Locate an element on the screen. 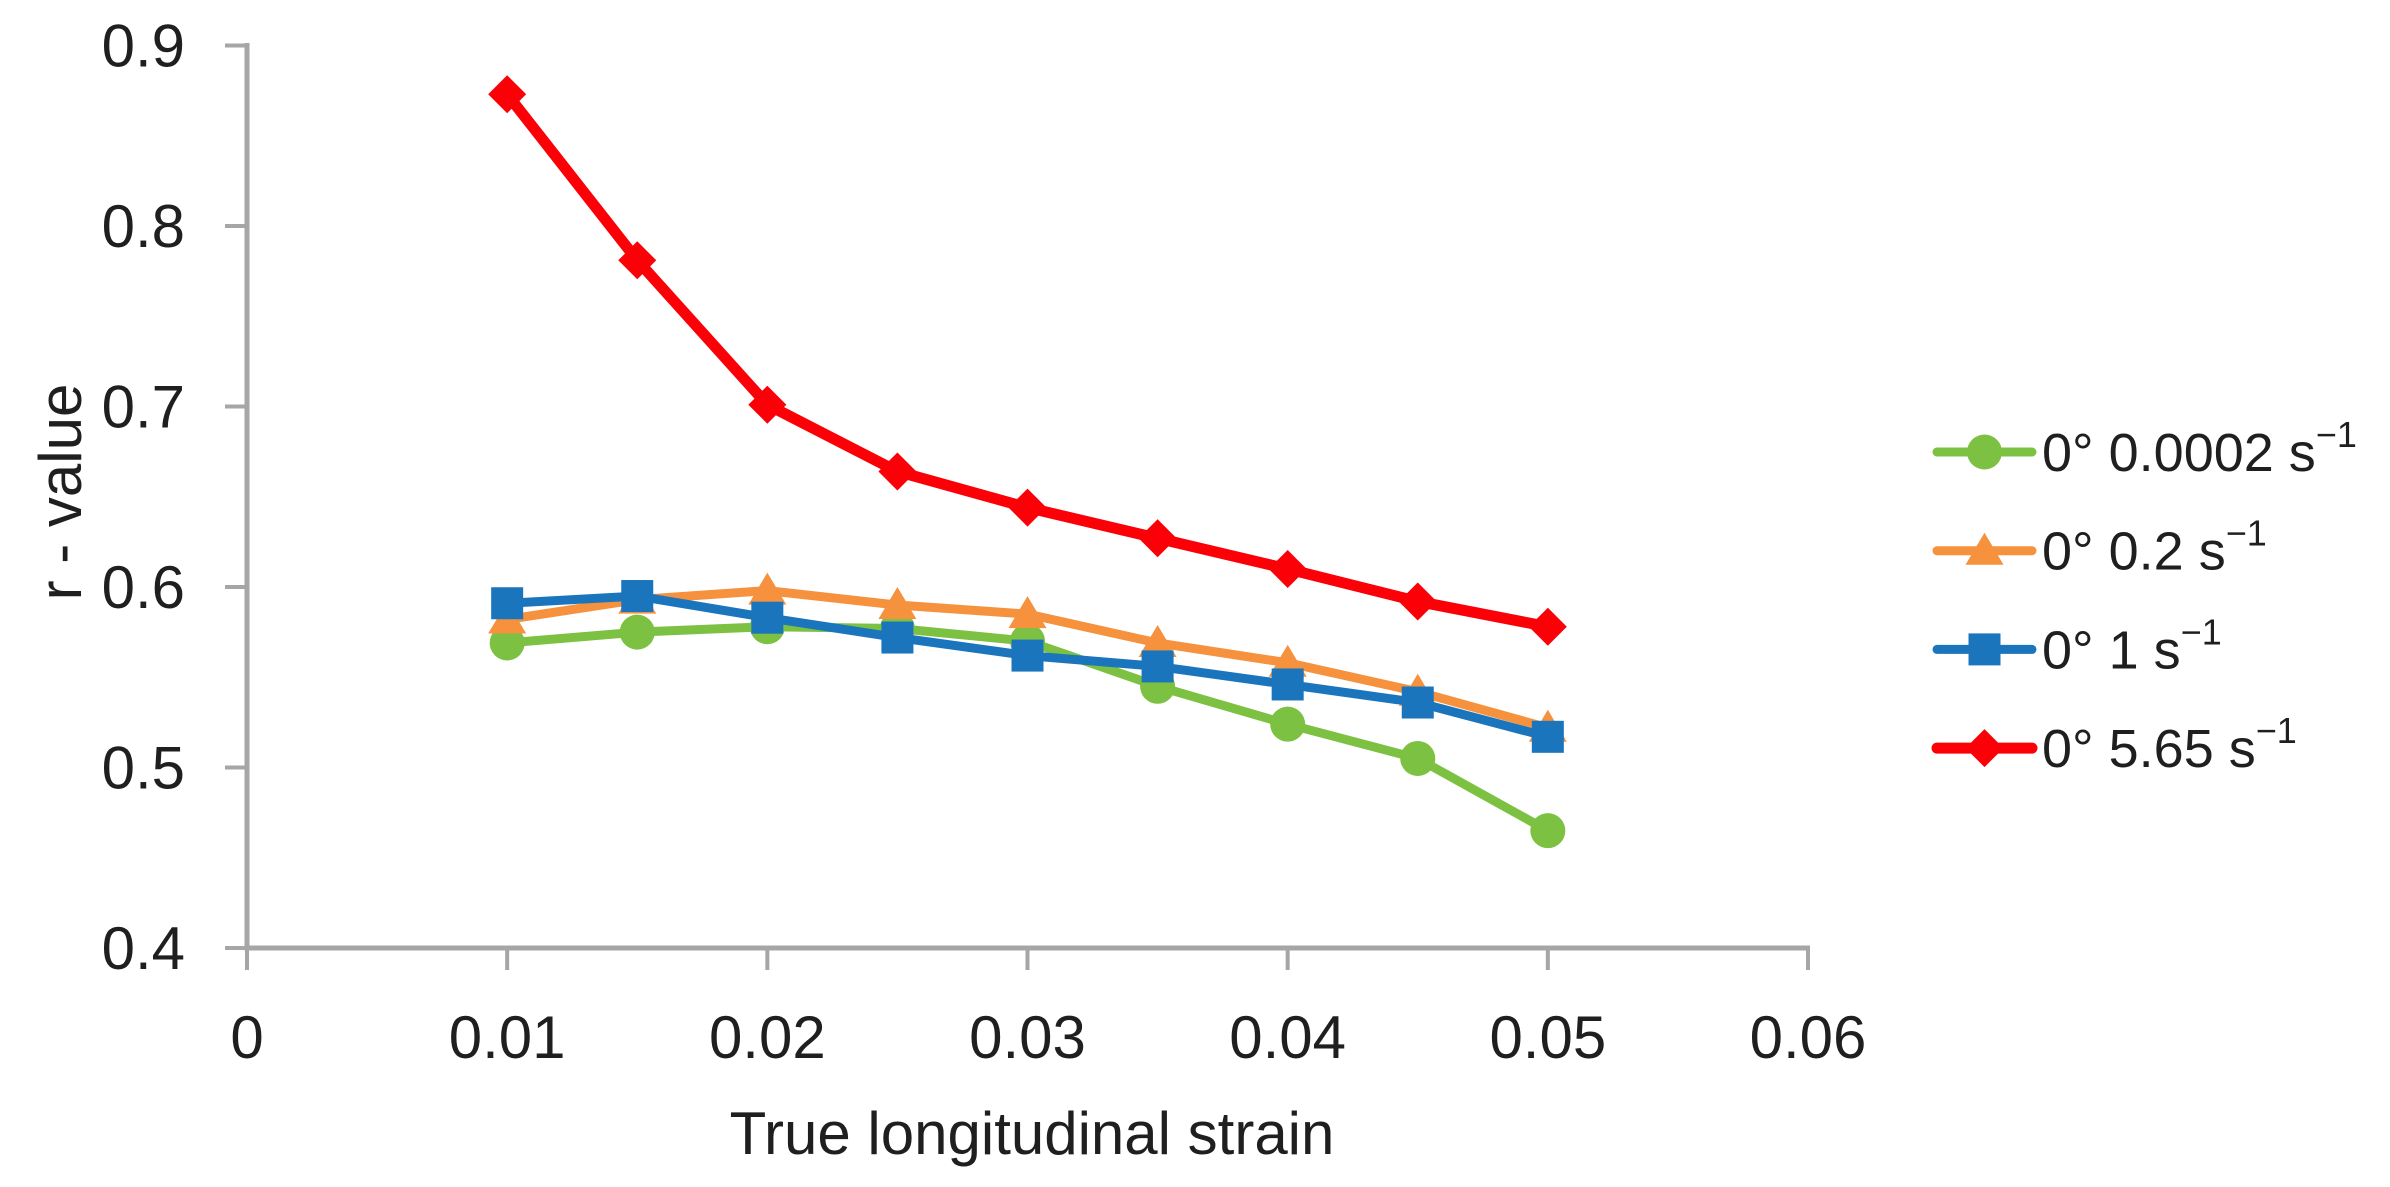  x-tick-label: 0 is located at coordinates (246, 1037).